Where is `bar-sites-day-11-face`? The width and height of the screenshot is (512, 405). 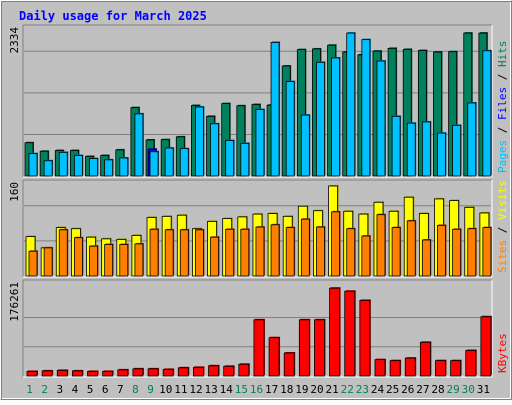 bar-sites-day-11-face is located at coordinates (184, 253).